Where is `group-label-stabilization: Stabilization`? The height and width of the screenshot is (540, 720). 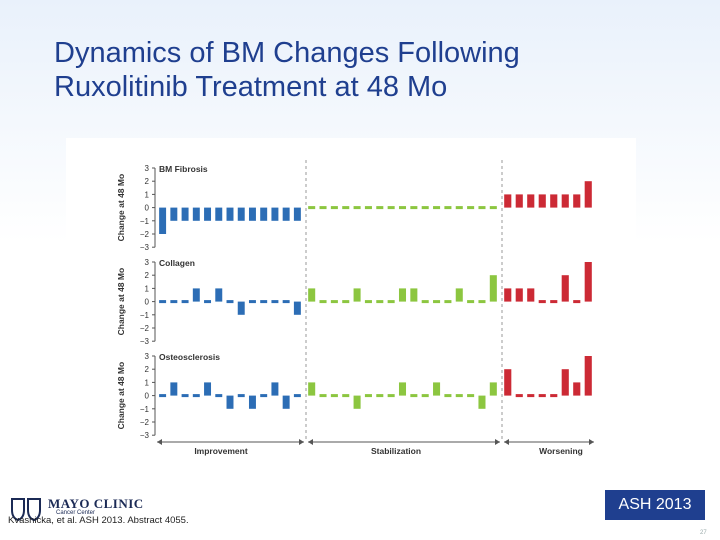
group-label-stabilization: Stabilization is located at coordinates (396, 451).